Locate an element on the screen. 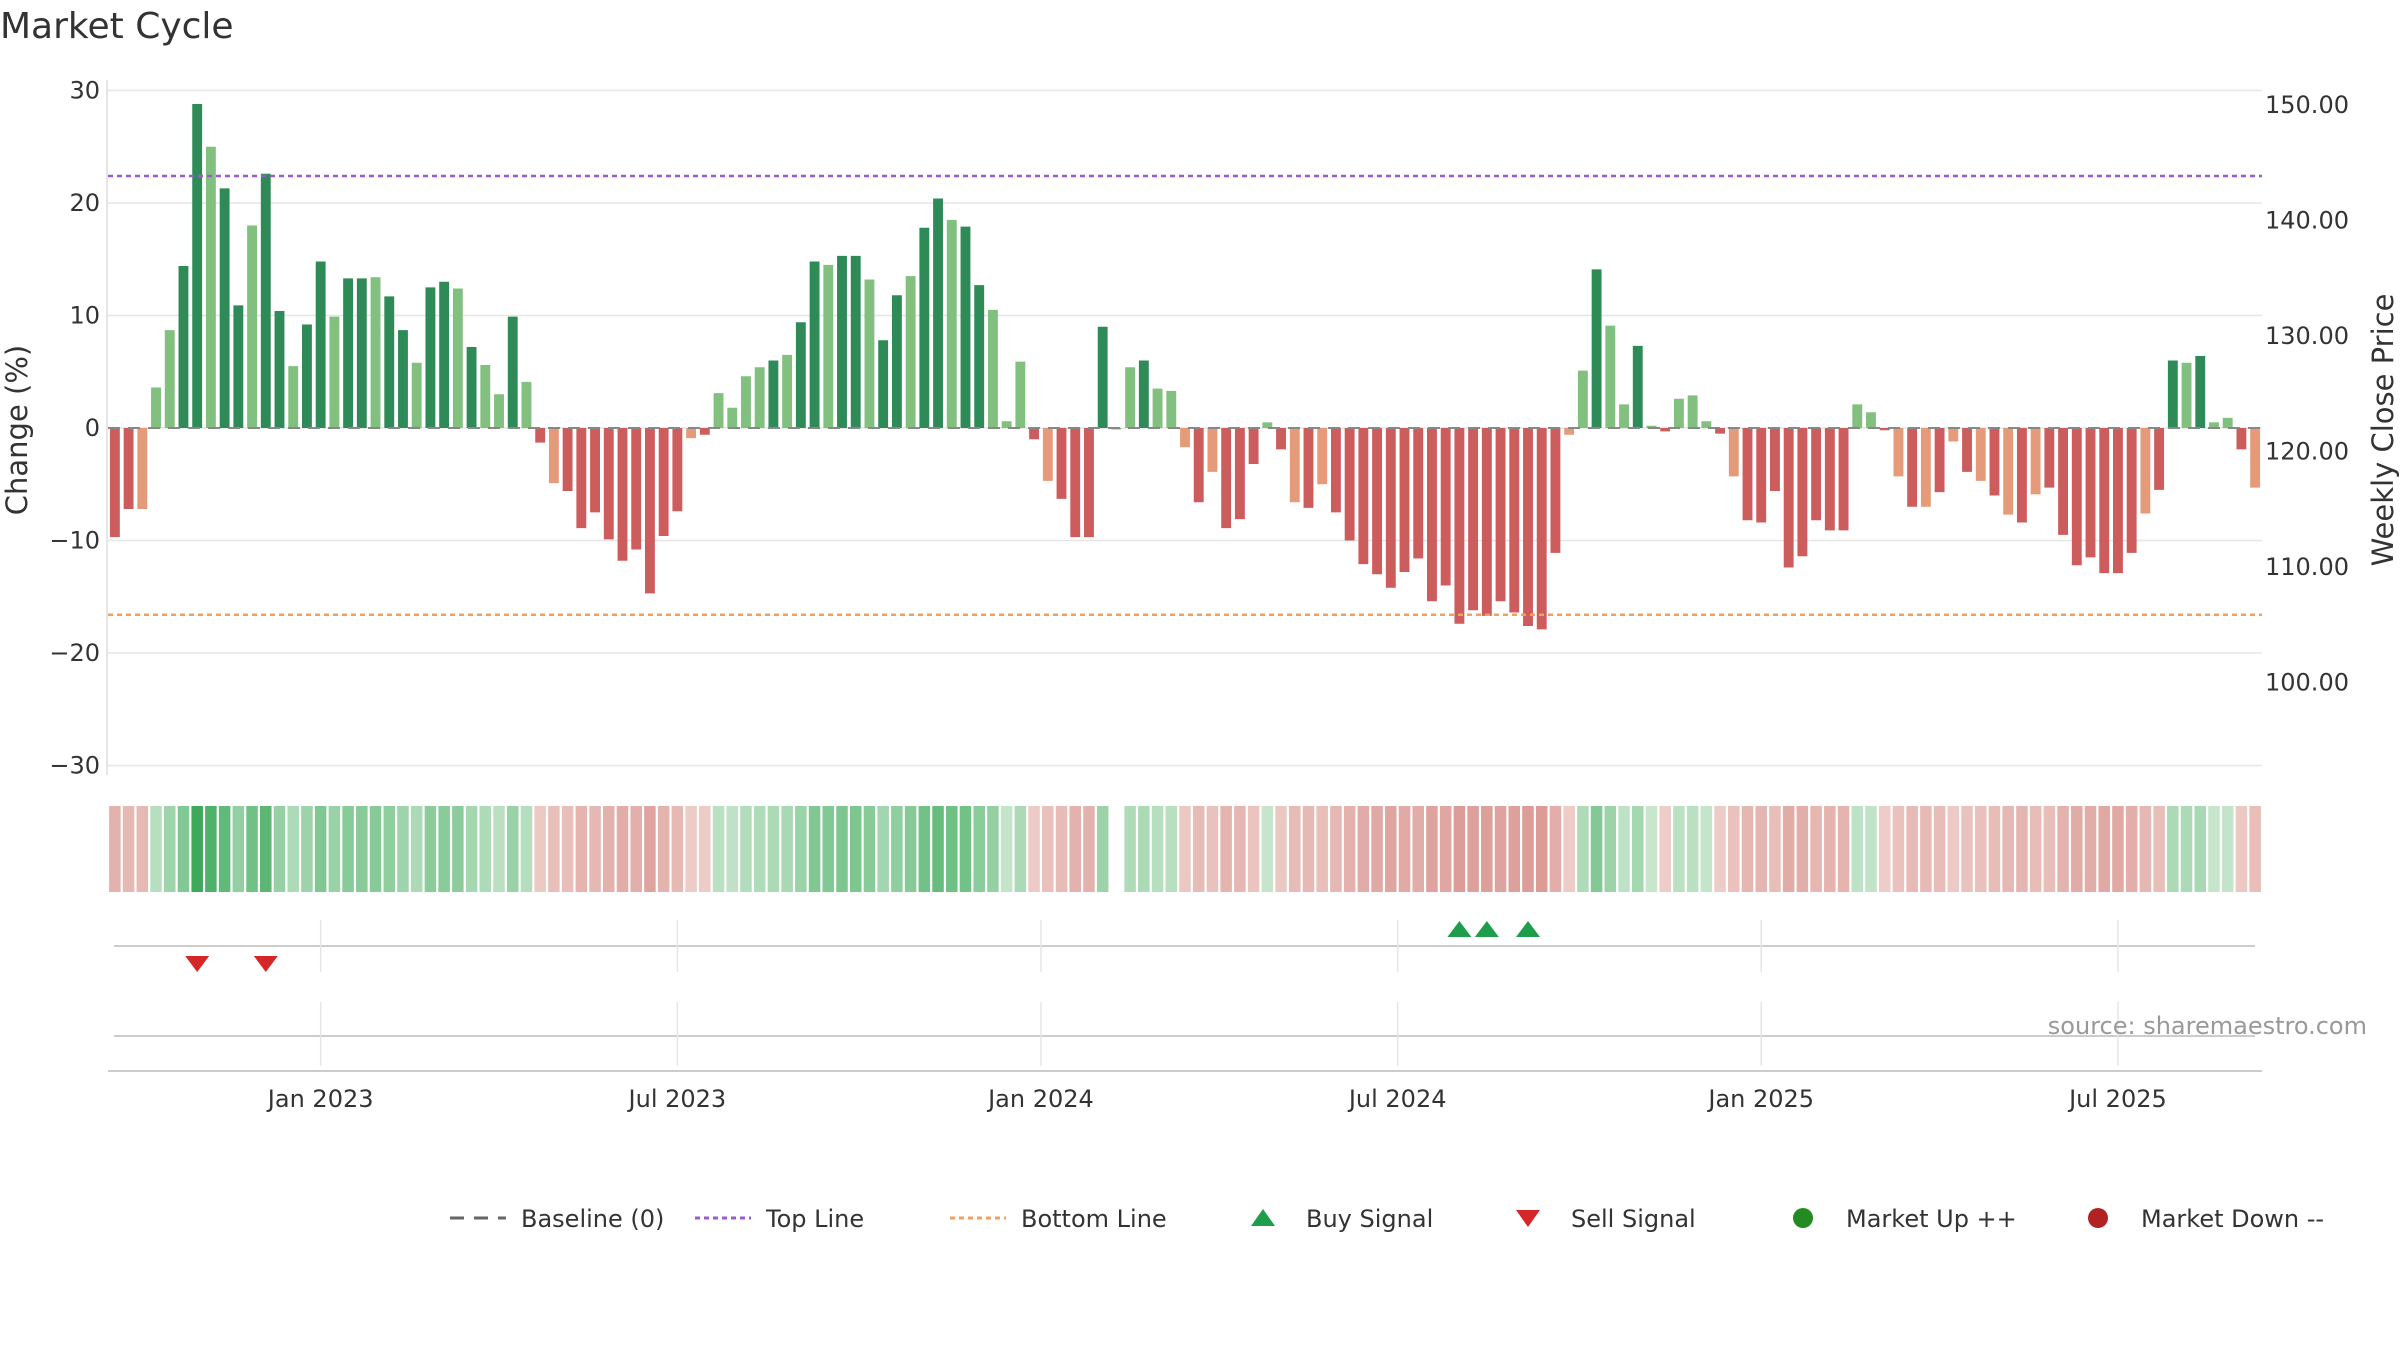 This screenshot has width=2400, height=1350. y-axis-ticks: 30 20 10 0 −10 −20 −30 is located at coordinates (74, 428).